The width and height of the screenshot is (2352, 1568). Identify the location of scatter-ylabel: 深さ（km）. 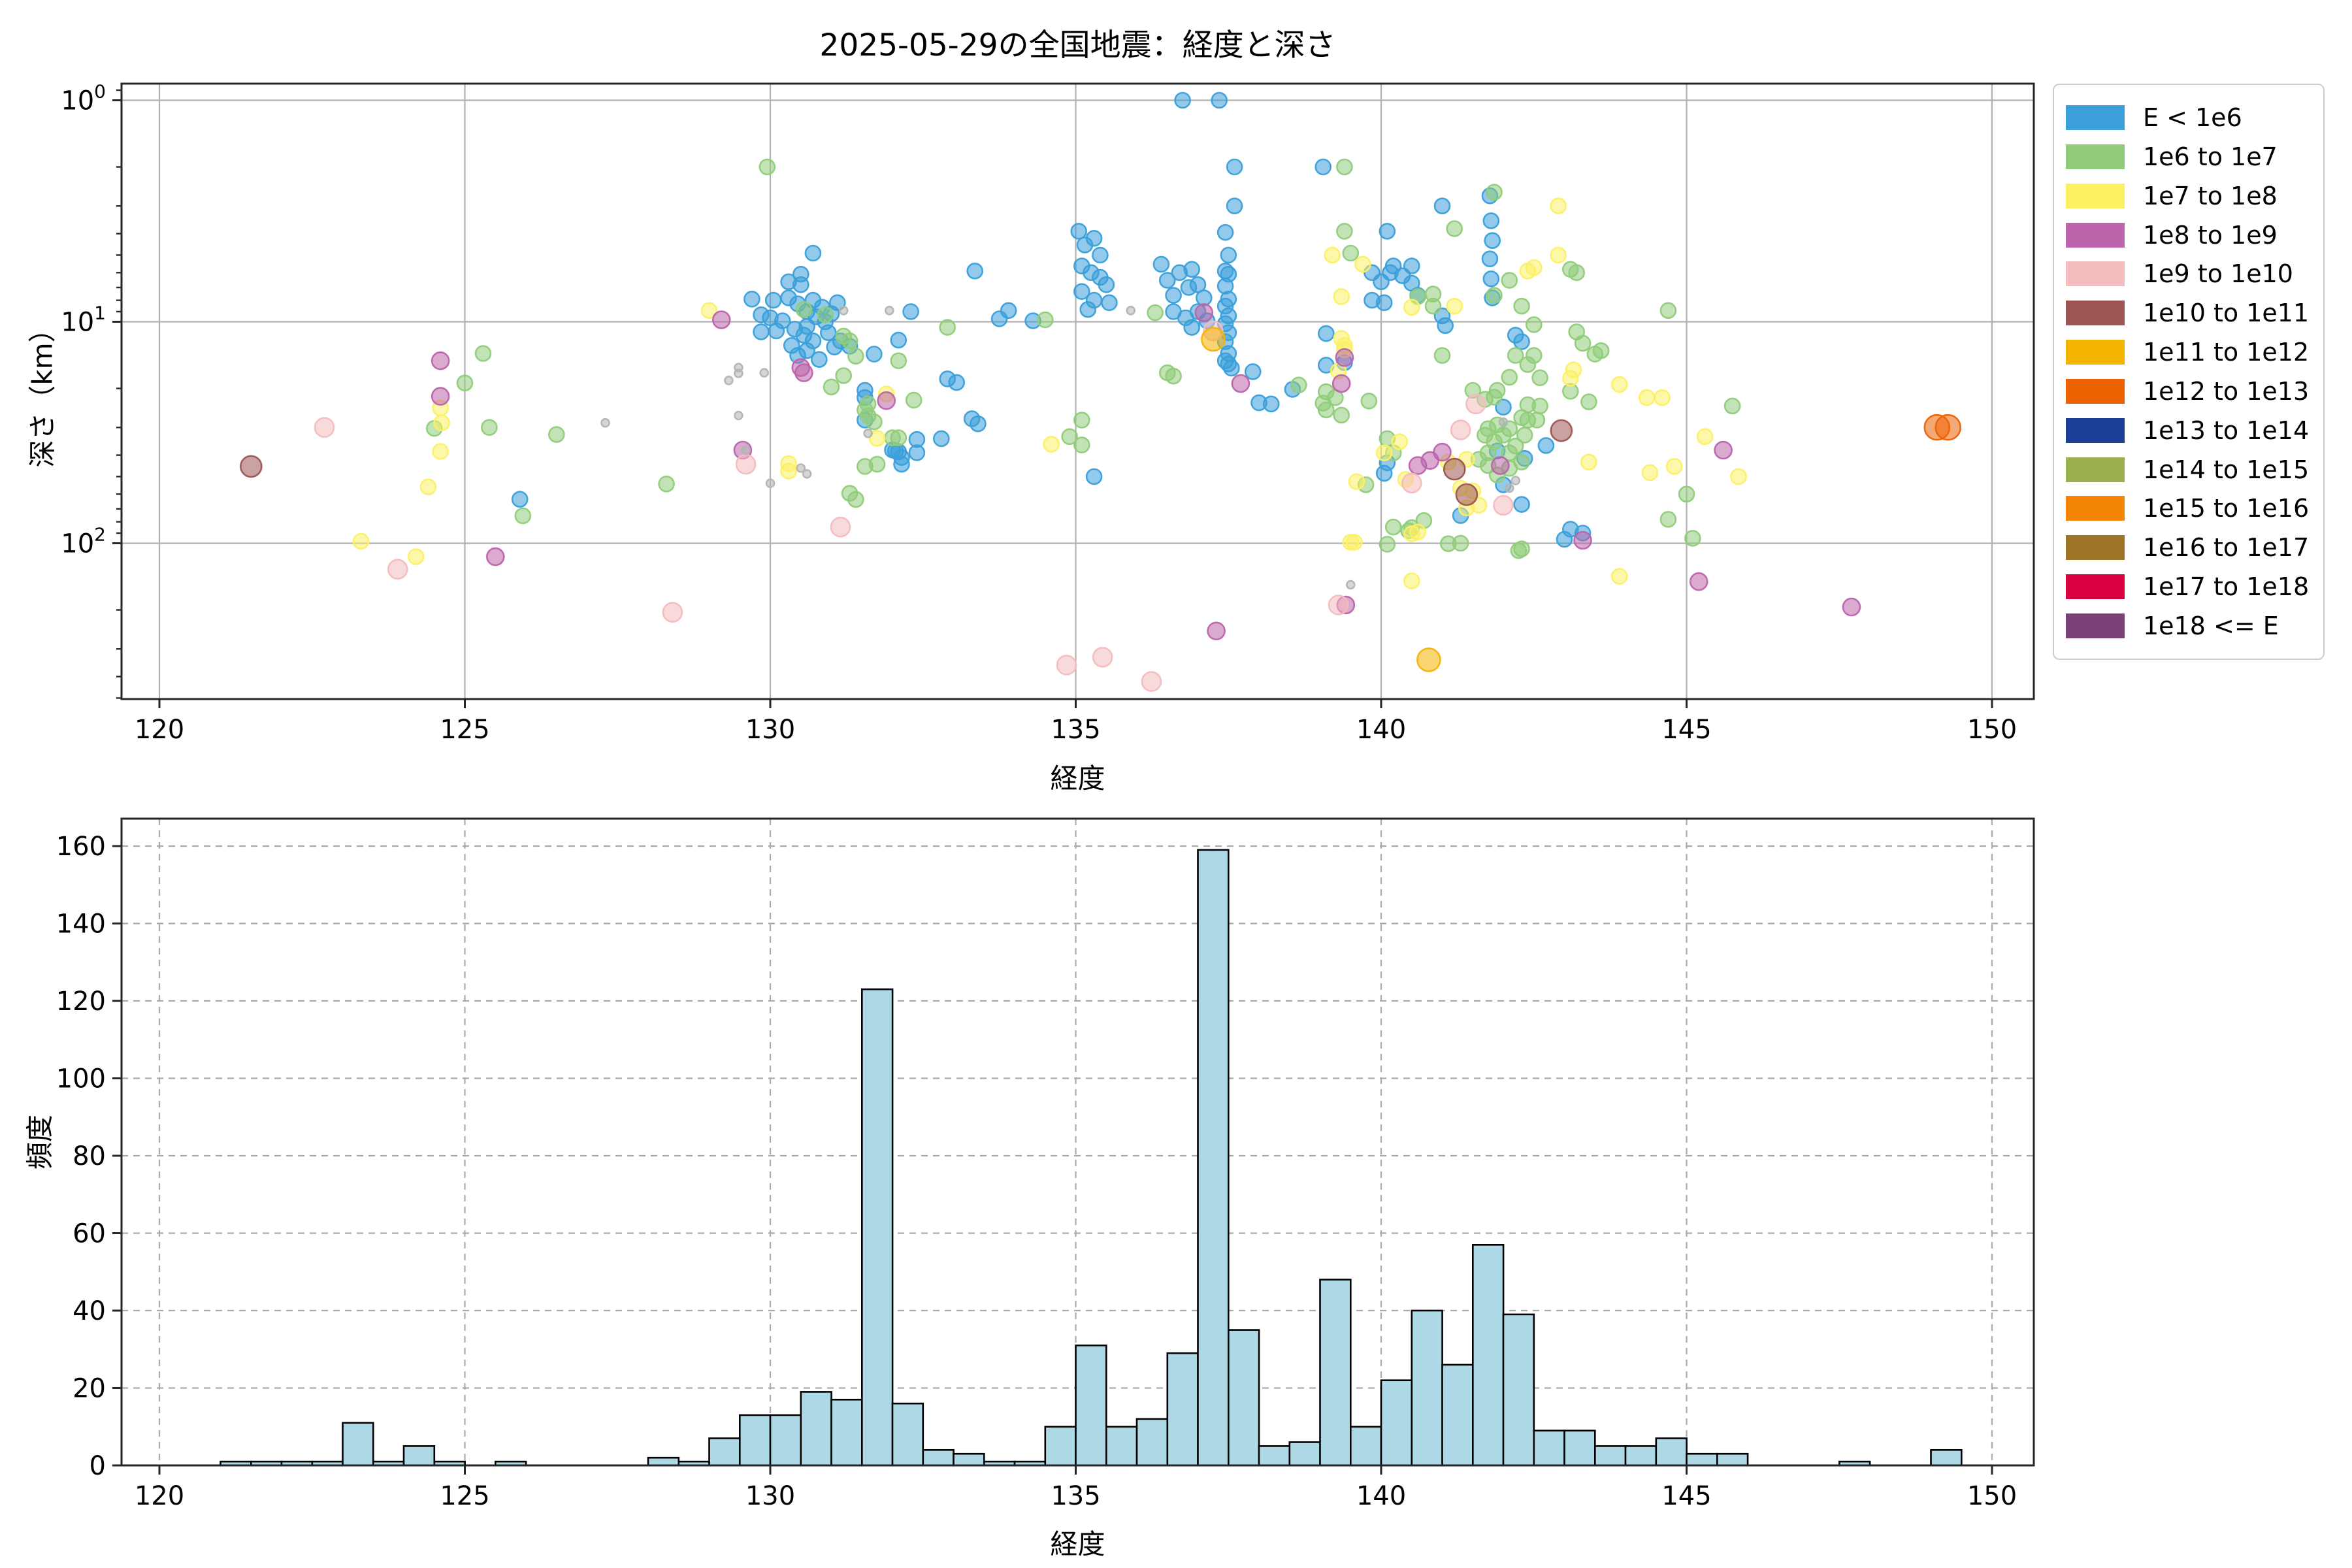
(42, 391).